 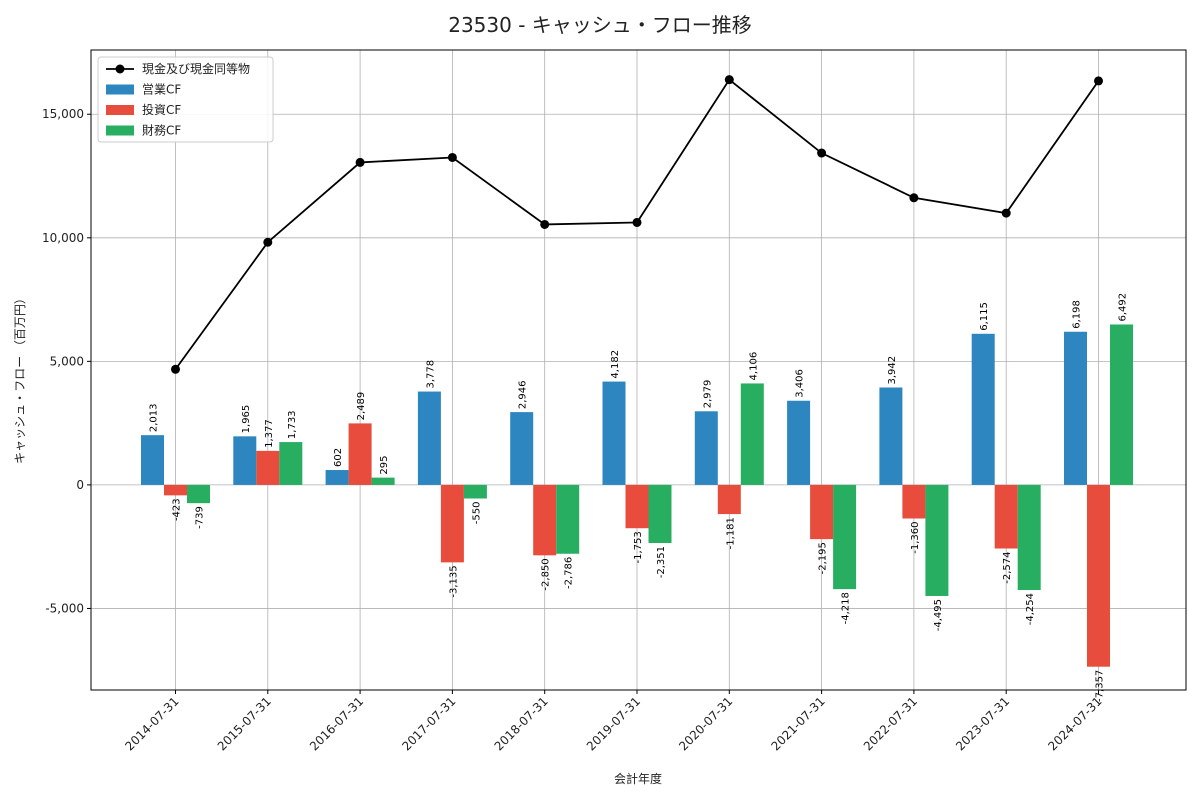 What do you see at coordinates (384, 465) in the screenshot?
I see `bar-value-label: 295` at bounding box center [384, 465].